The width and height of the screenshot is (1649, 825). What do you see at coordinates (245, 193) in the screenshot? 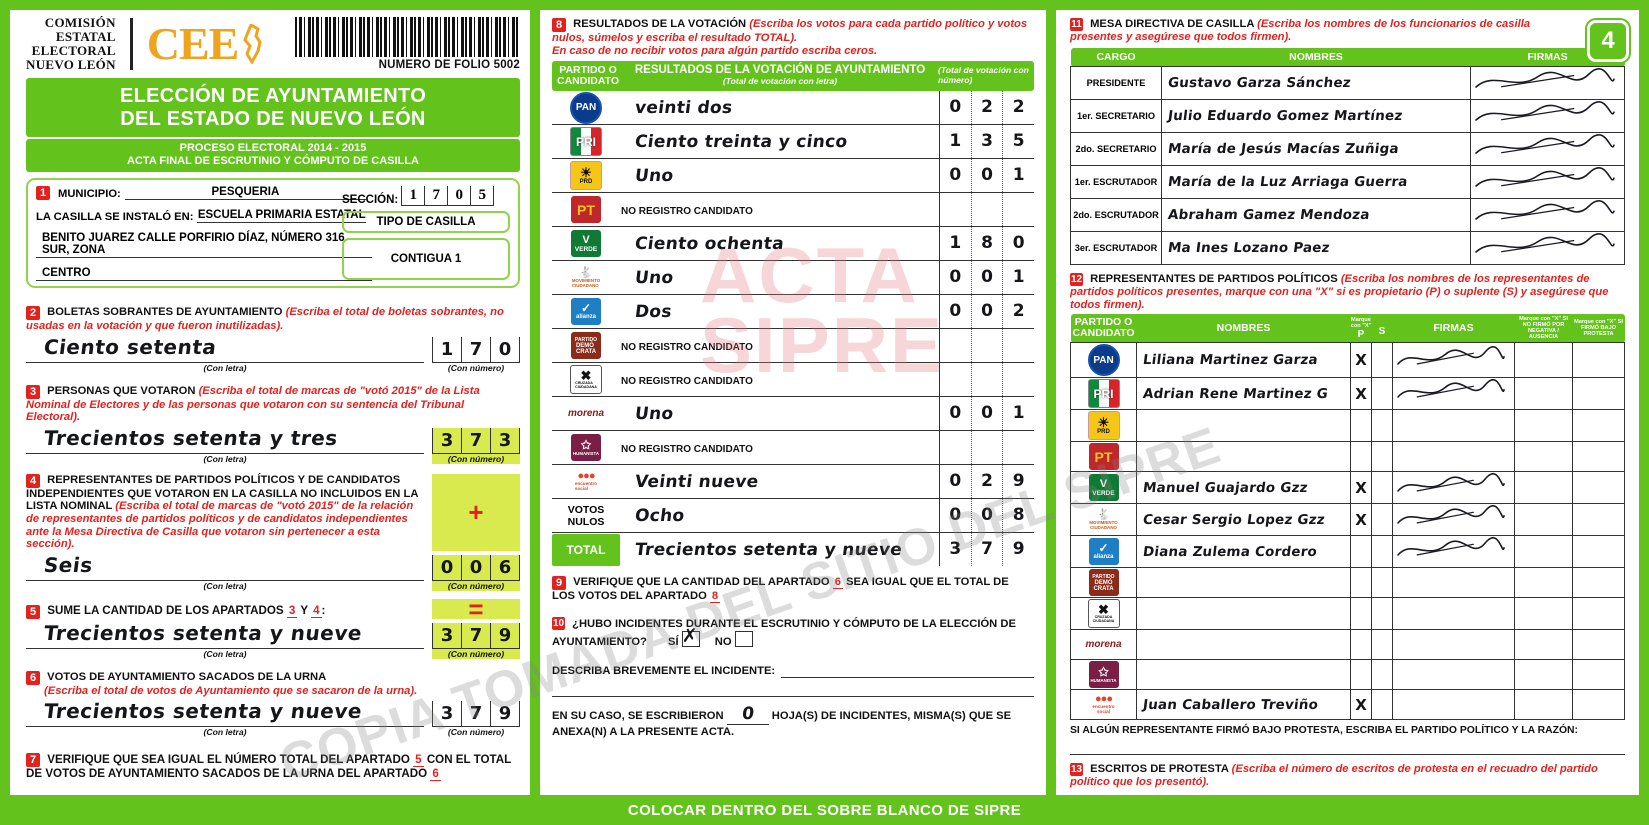
I see `municipio-value: PESQUERIA` at bounding box center [245, 193].